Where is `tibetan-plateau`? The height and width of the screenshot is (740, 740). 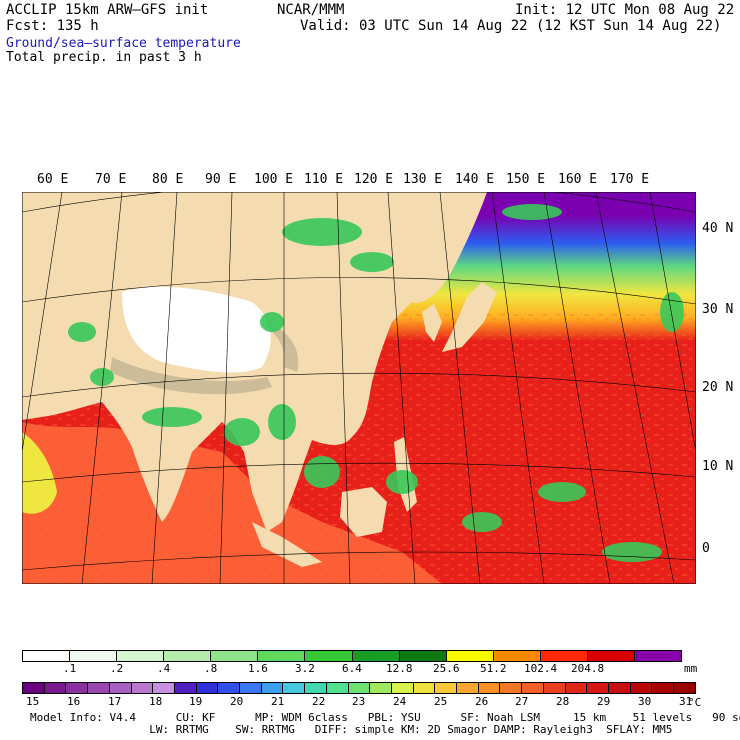 tibetan-plateau is located at coordinates (196, 329).